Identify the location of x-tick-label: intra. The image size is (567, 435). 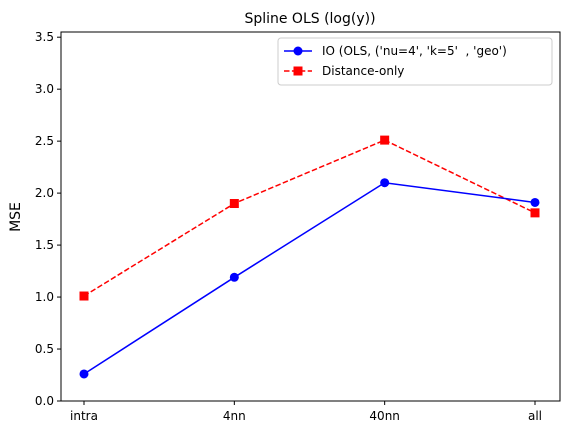
(84, 416).